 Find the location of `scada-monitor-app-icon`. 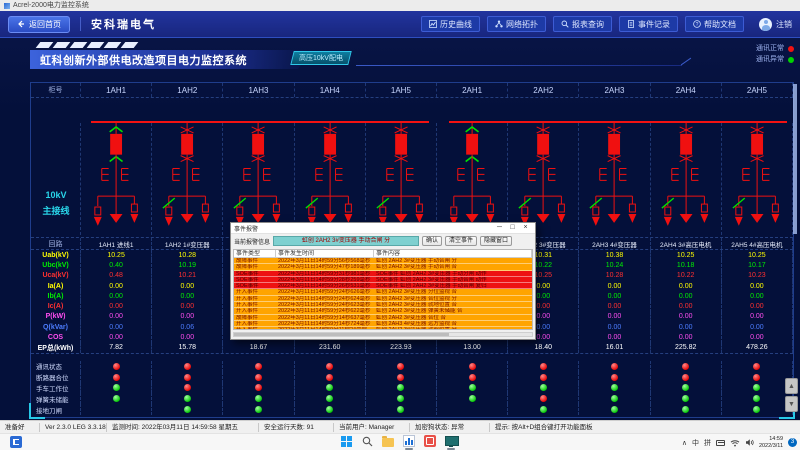

scada-monitor-app-icon is located at coordinates (452, 442).